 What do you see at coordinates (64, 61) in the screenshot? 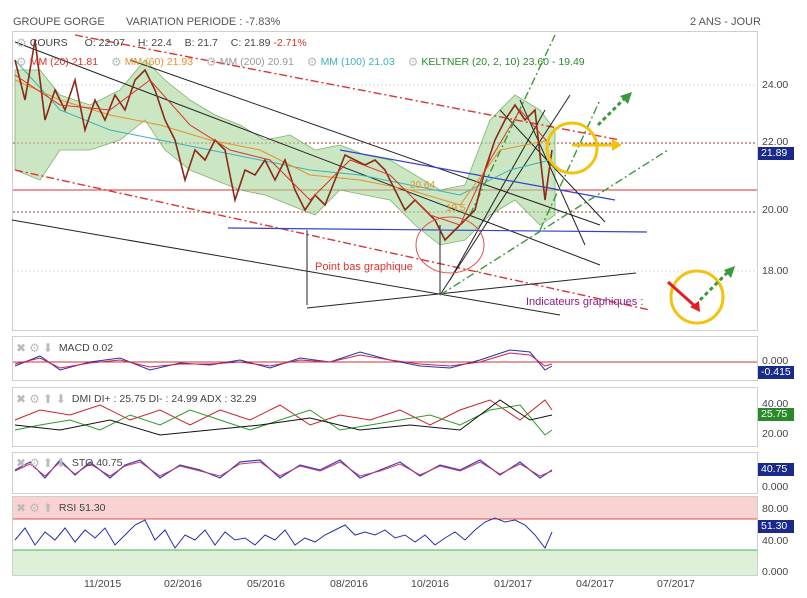
I see `mm20-label: MM (20) 21.81` at bounding box center [64, 61].